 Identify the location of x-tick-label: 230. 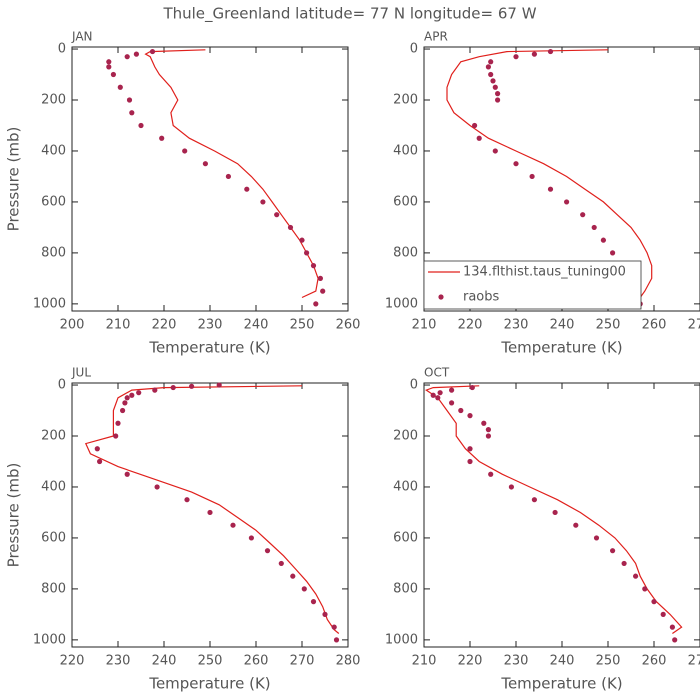
(516, 661).